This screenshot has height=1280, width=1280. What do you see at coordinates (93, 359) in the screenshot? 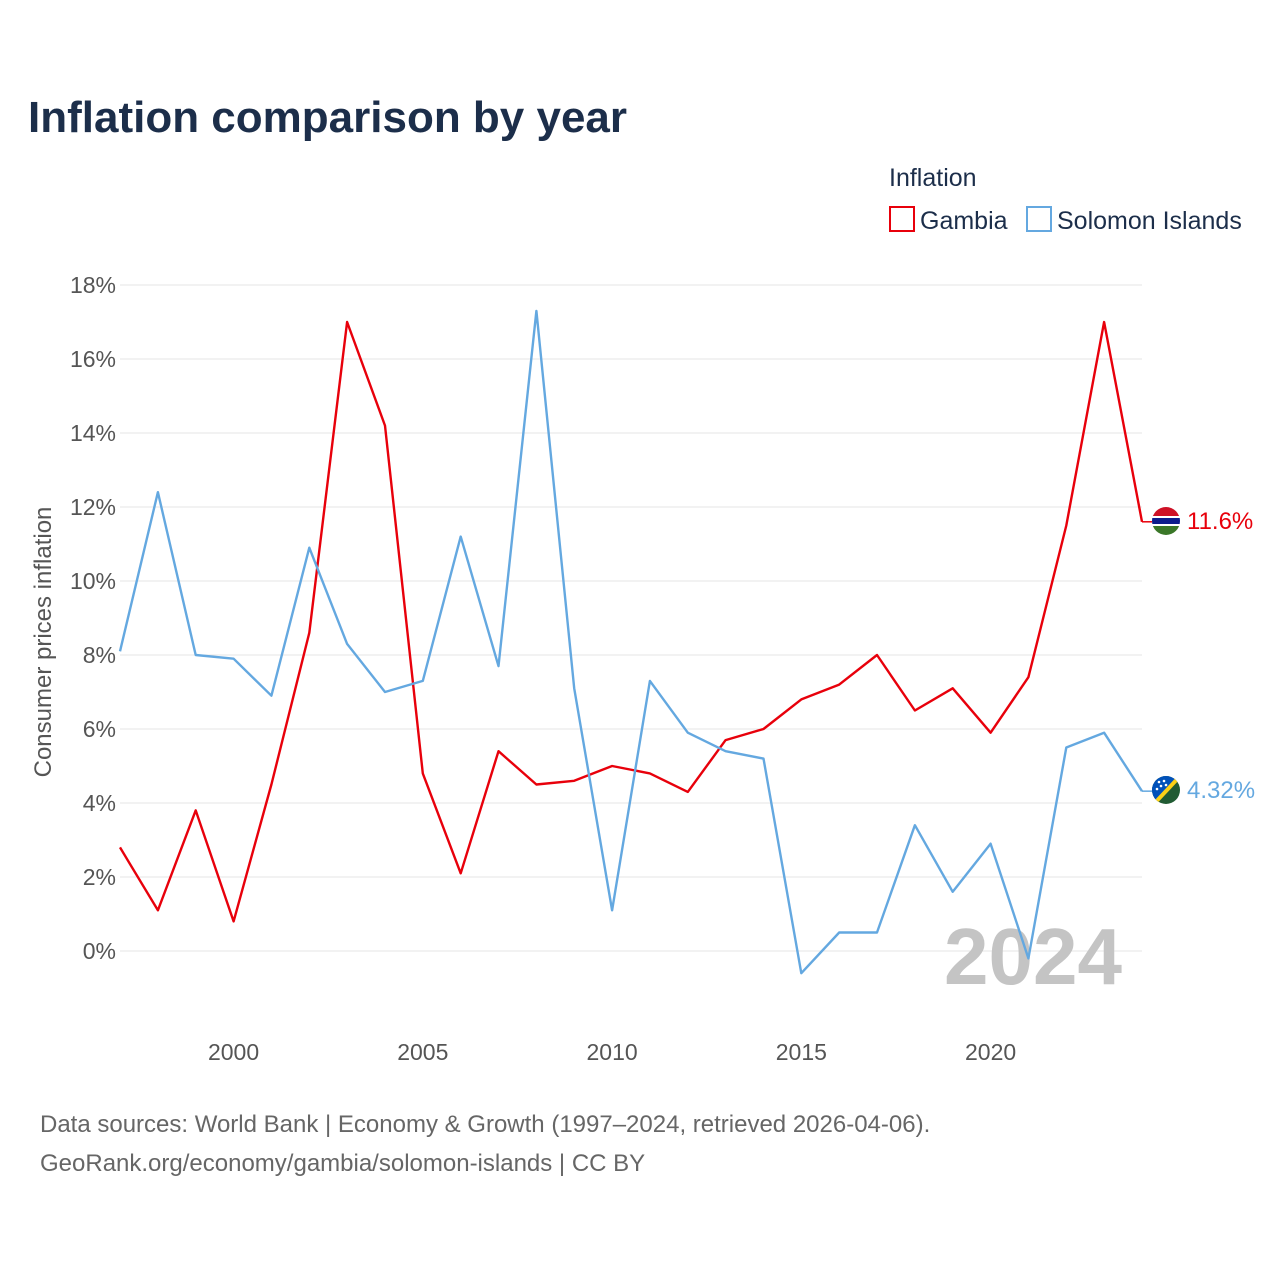
I see `y-tick-label: 16%` at bounding box center [93, 359].